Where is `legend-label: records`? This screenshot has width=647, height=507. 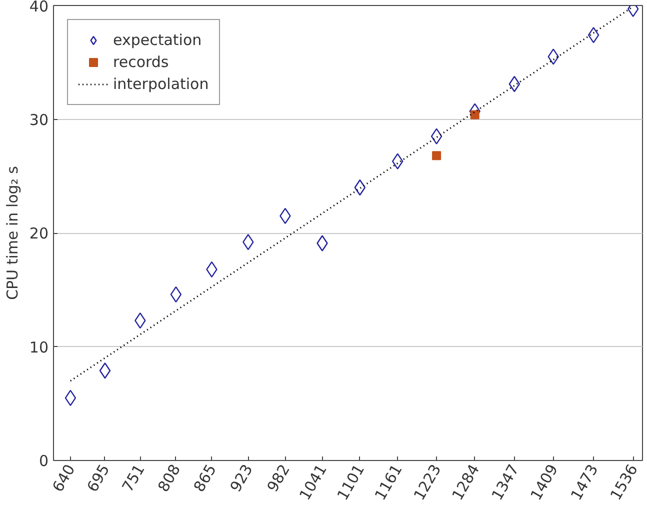 legend-label: records is located at coordinates (141, 62).